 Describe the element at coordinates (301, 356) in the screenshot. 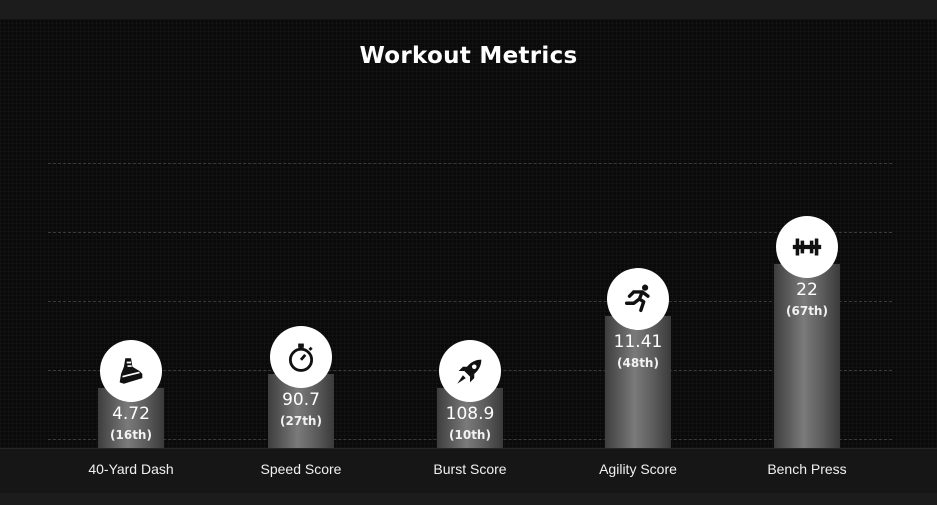

I see `stopwatch-icon` at that location.